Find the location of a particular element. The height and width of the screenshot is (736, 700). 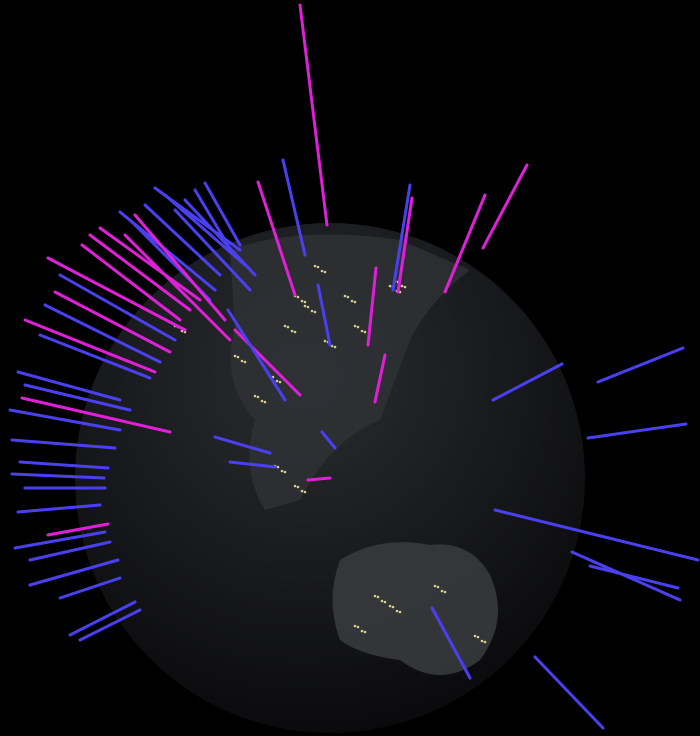

land-asia is located at coordinates (350, 372).